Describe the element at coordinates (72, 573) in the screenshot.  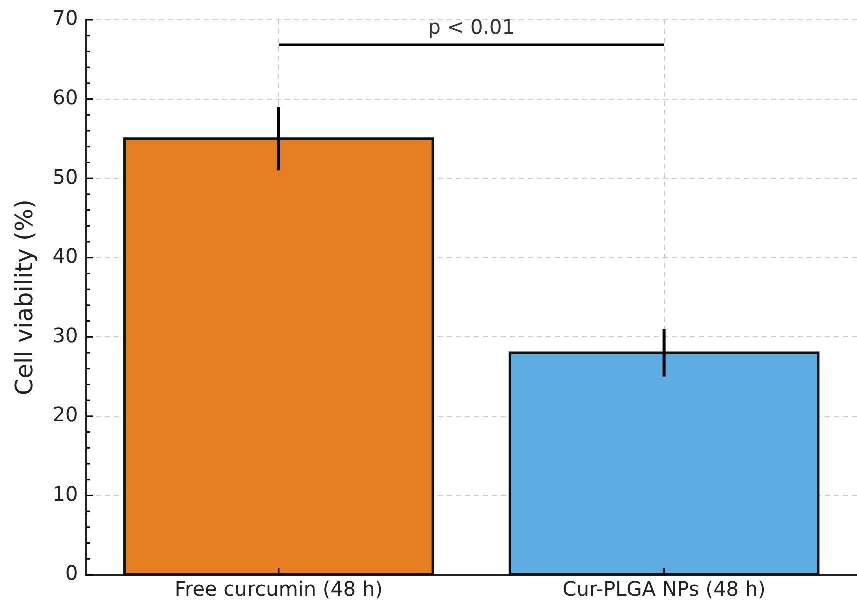
I see `y-tick-label: 0` at that location.